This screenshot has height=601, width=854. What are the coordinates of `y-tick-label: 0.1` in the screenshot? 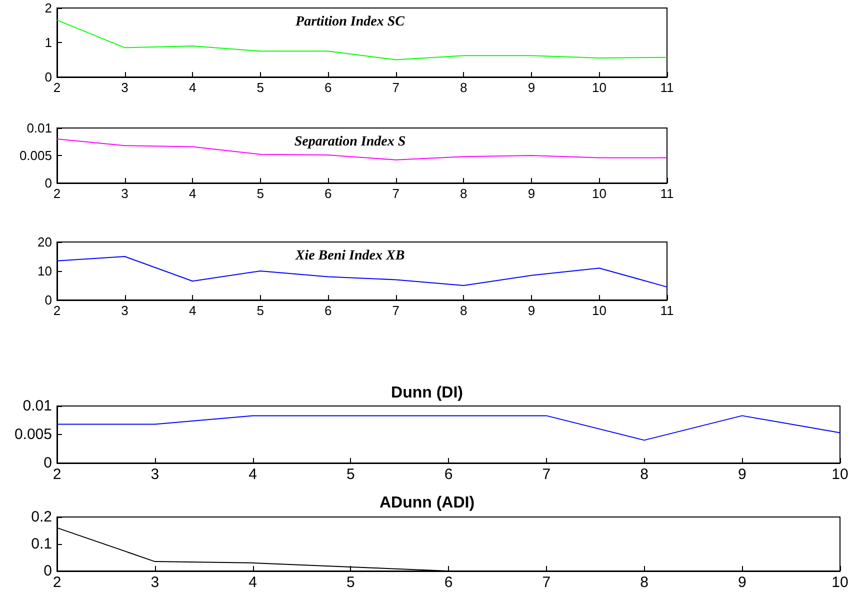 It's located at (41, 544).